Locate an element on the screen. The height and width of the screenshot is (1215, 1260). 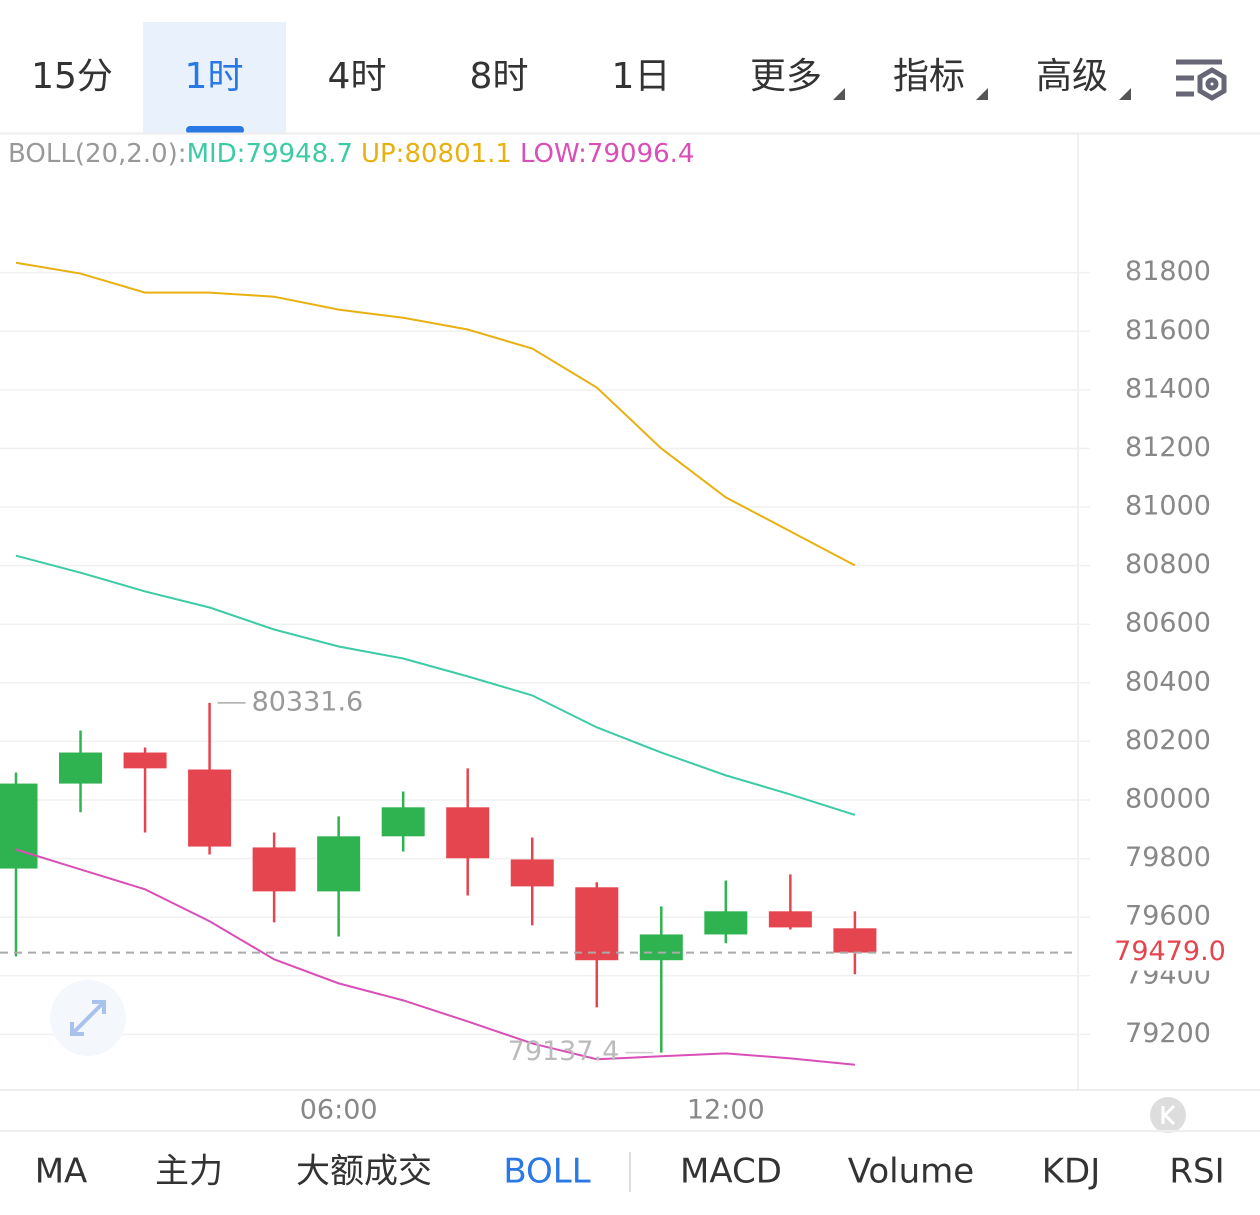
scroll-icon is located at coordinates (1168, 1115).